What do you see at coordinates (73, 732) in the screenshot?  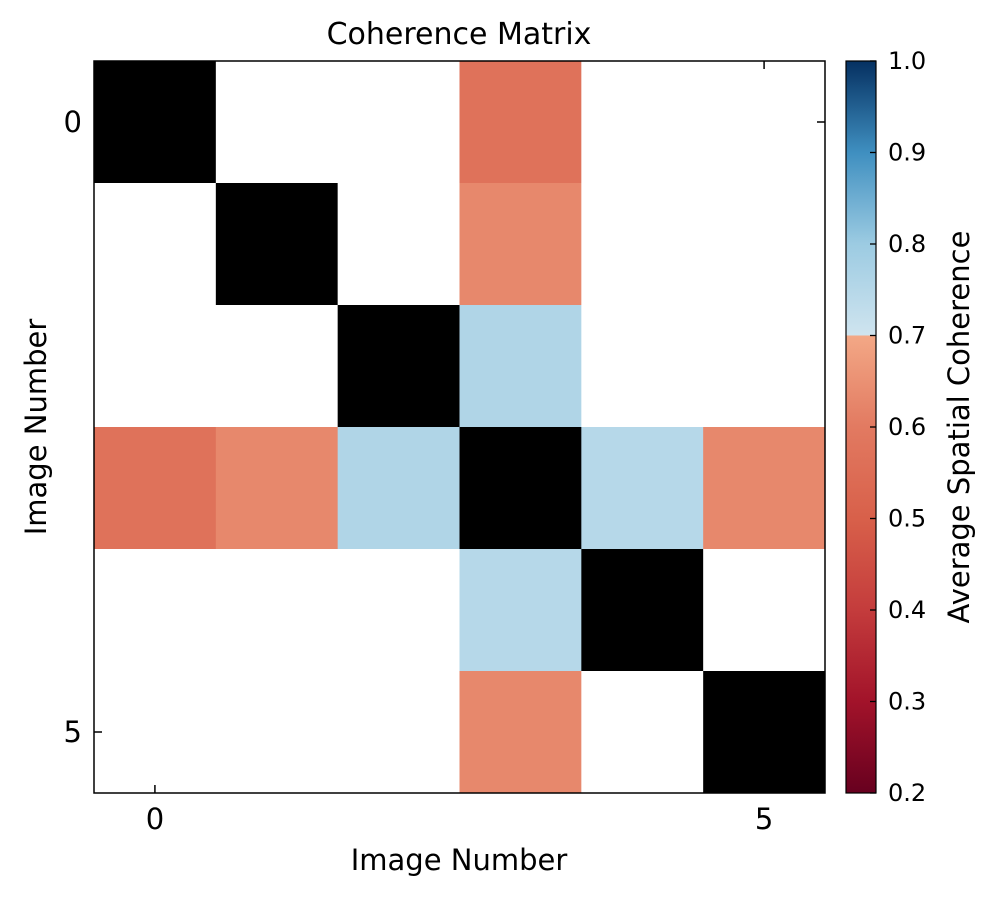 I see `y-tick-label-5: 5` at bounding box center [73, 732].